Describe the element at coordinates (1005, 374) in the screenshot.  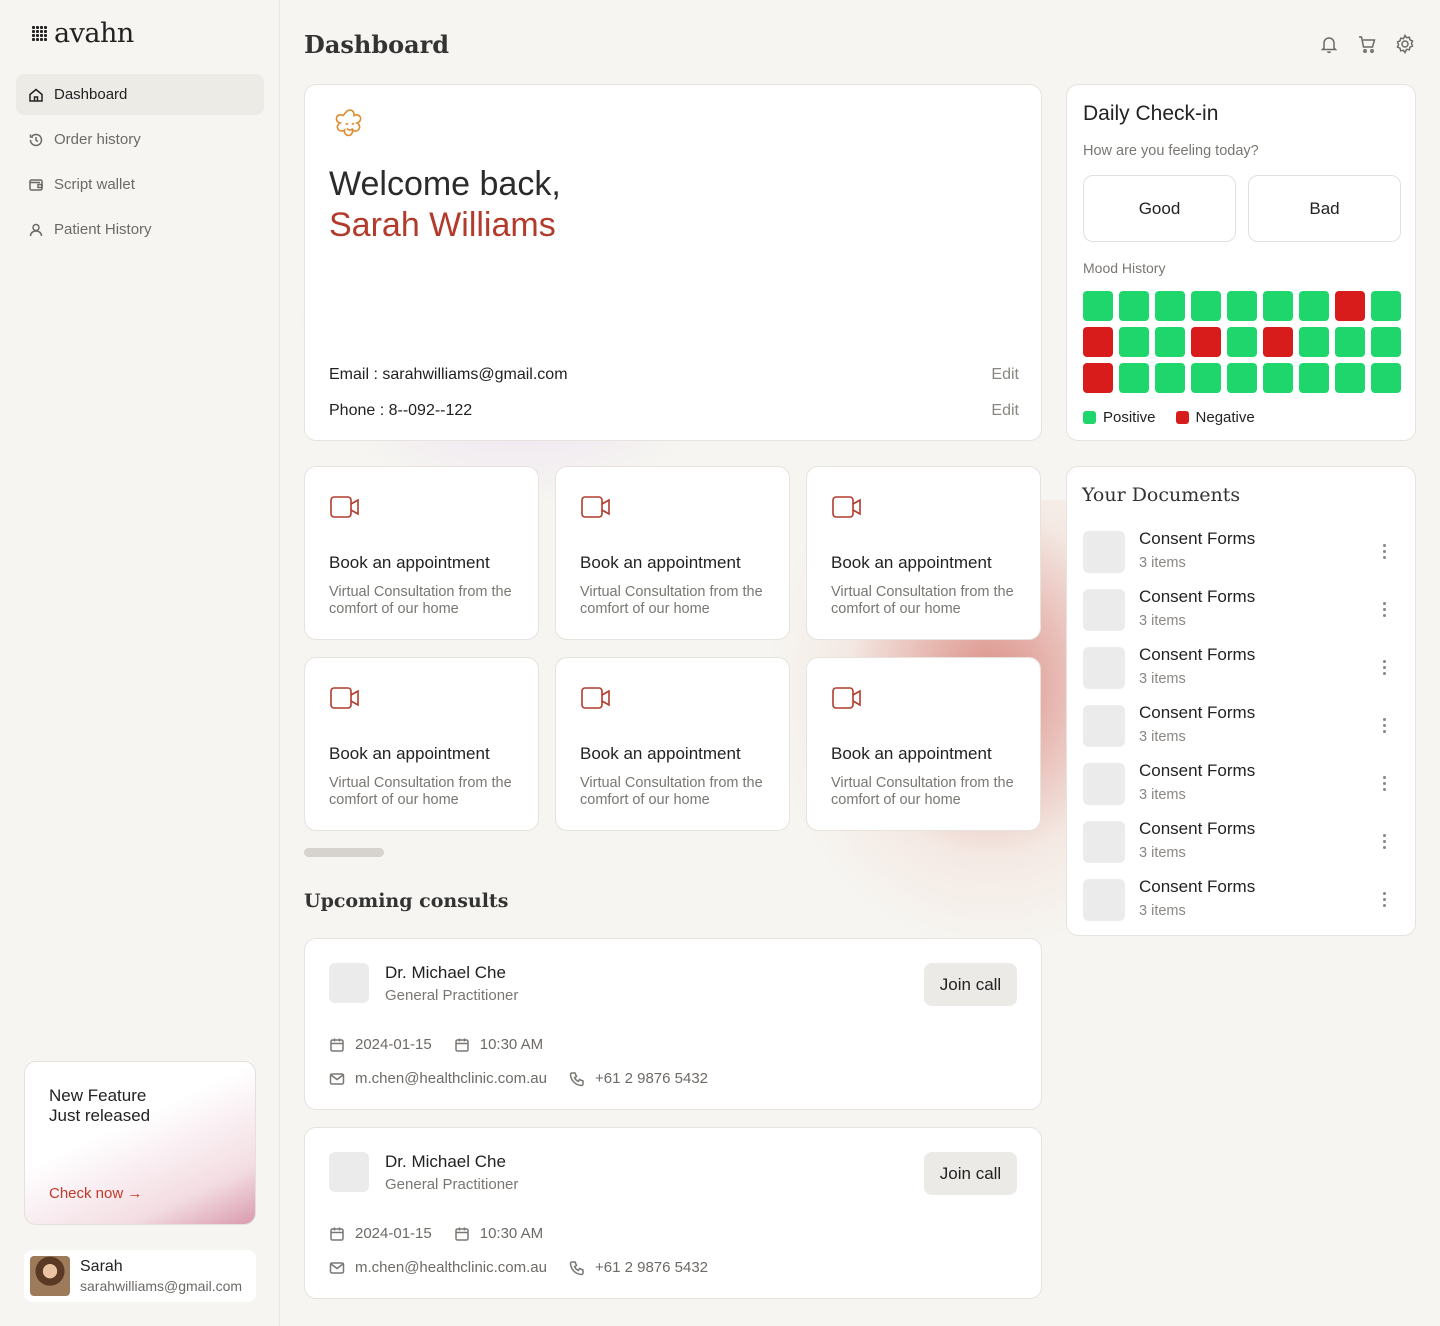
I see `edit-email-button: Edit` at that location.